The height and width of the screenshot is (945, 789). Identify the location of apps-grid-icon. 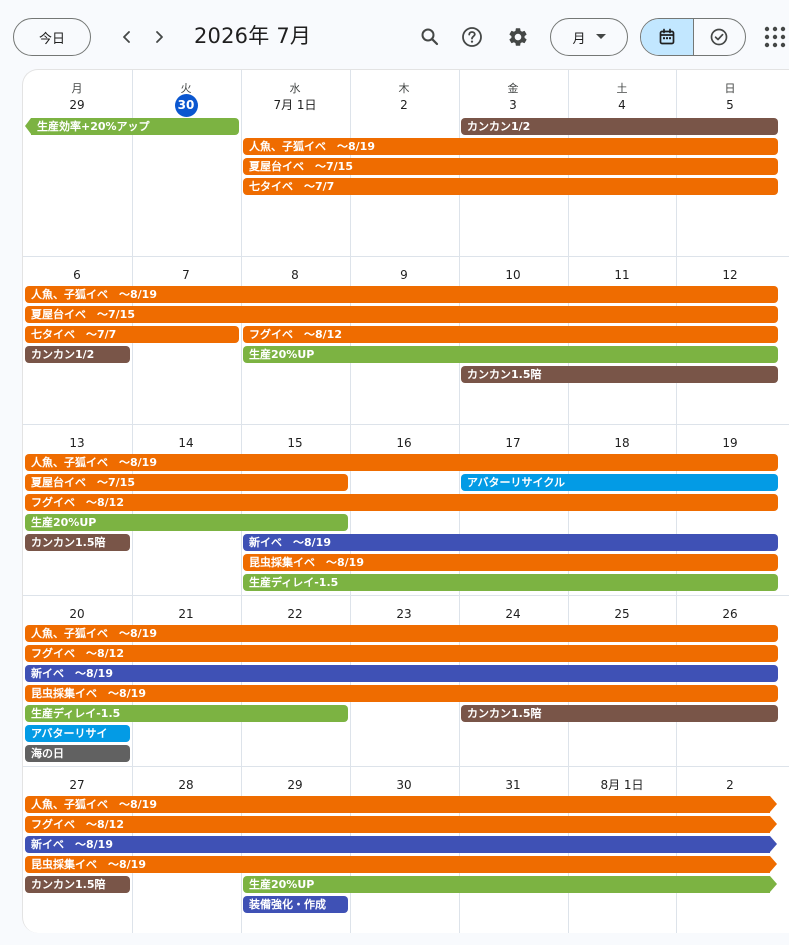
(775, 37).